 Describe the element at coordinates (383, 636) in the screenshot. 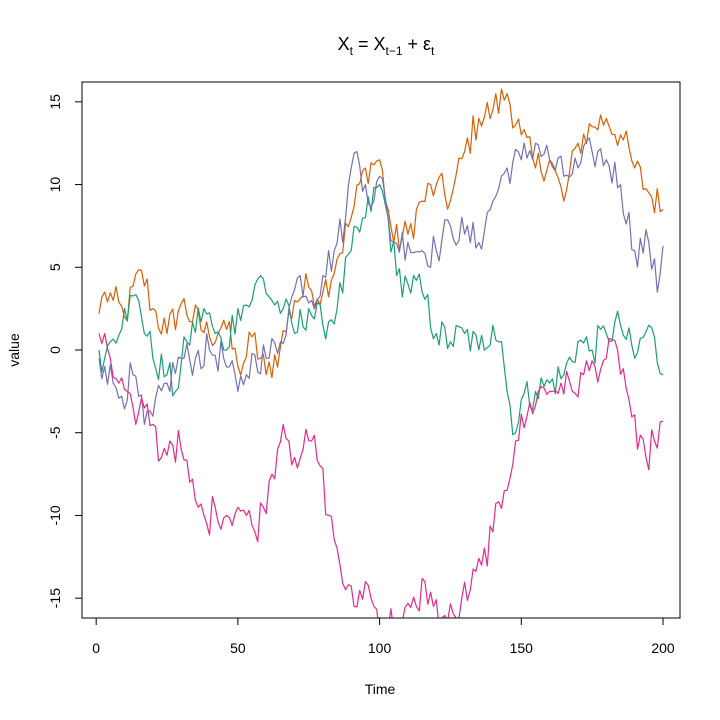

I see `x-axis: 0 50 100 150 200` at that location.